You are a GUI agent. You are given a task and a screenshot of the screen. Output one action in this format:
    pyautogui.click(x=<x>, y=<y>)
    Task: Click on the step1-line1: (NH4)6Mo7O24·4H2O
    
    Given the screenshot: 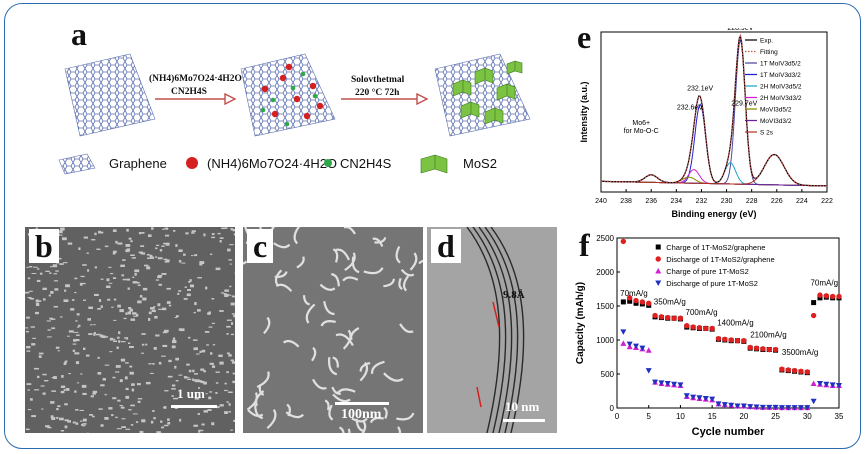 What is the action you would take?
    pyautogui.click(x=195, y=79)
    